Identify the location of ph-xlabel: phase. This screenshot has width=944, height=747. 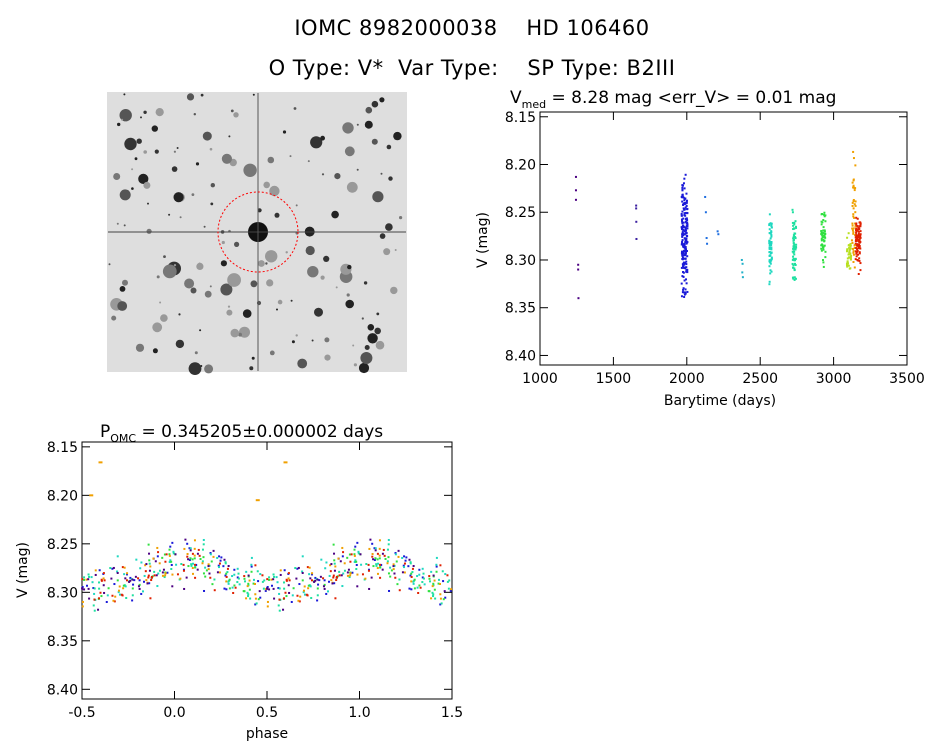
(267, 734).